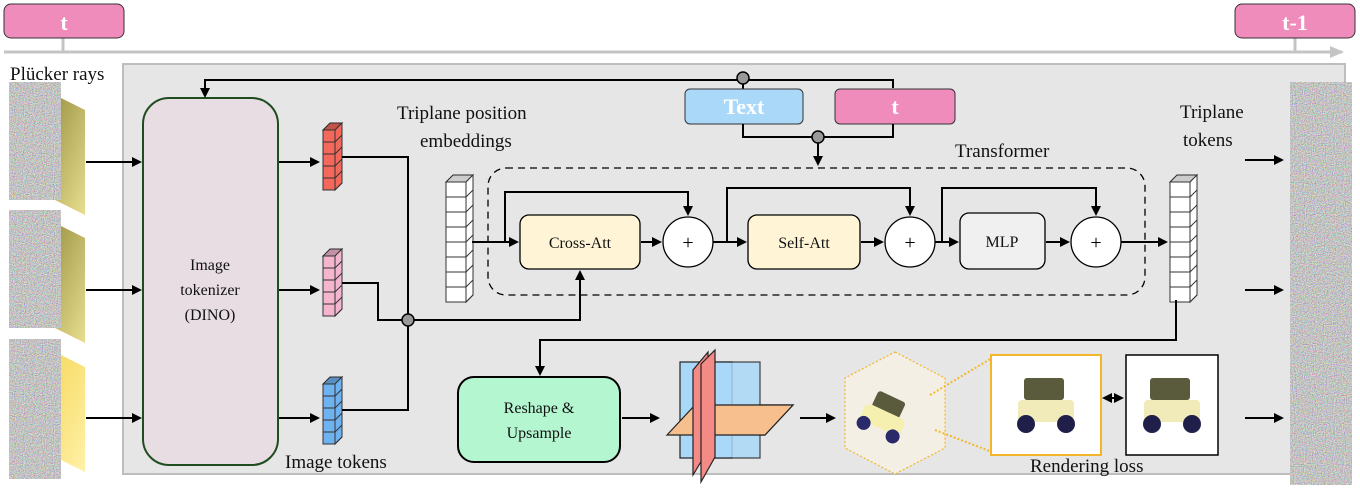  I want to click on triplane-token-stack, so click(1183, 238).